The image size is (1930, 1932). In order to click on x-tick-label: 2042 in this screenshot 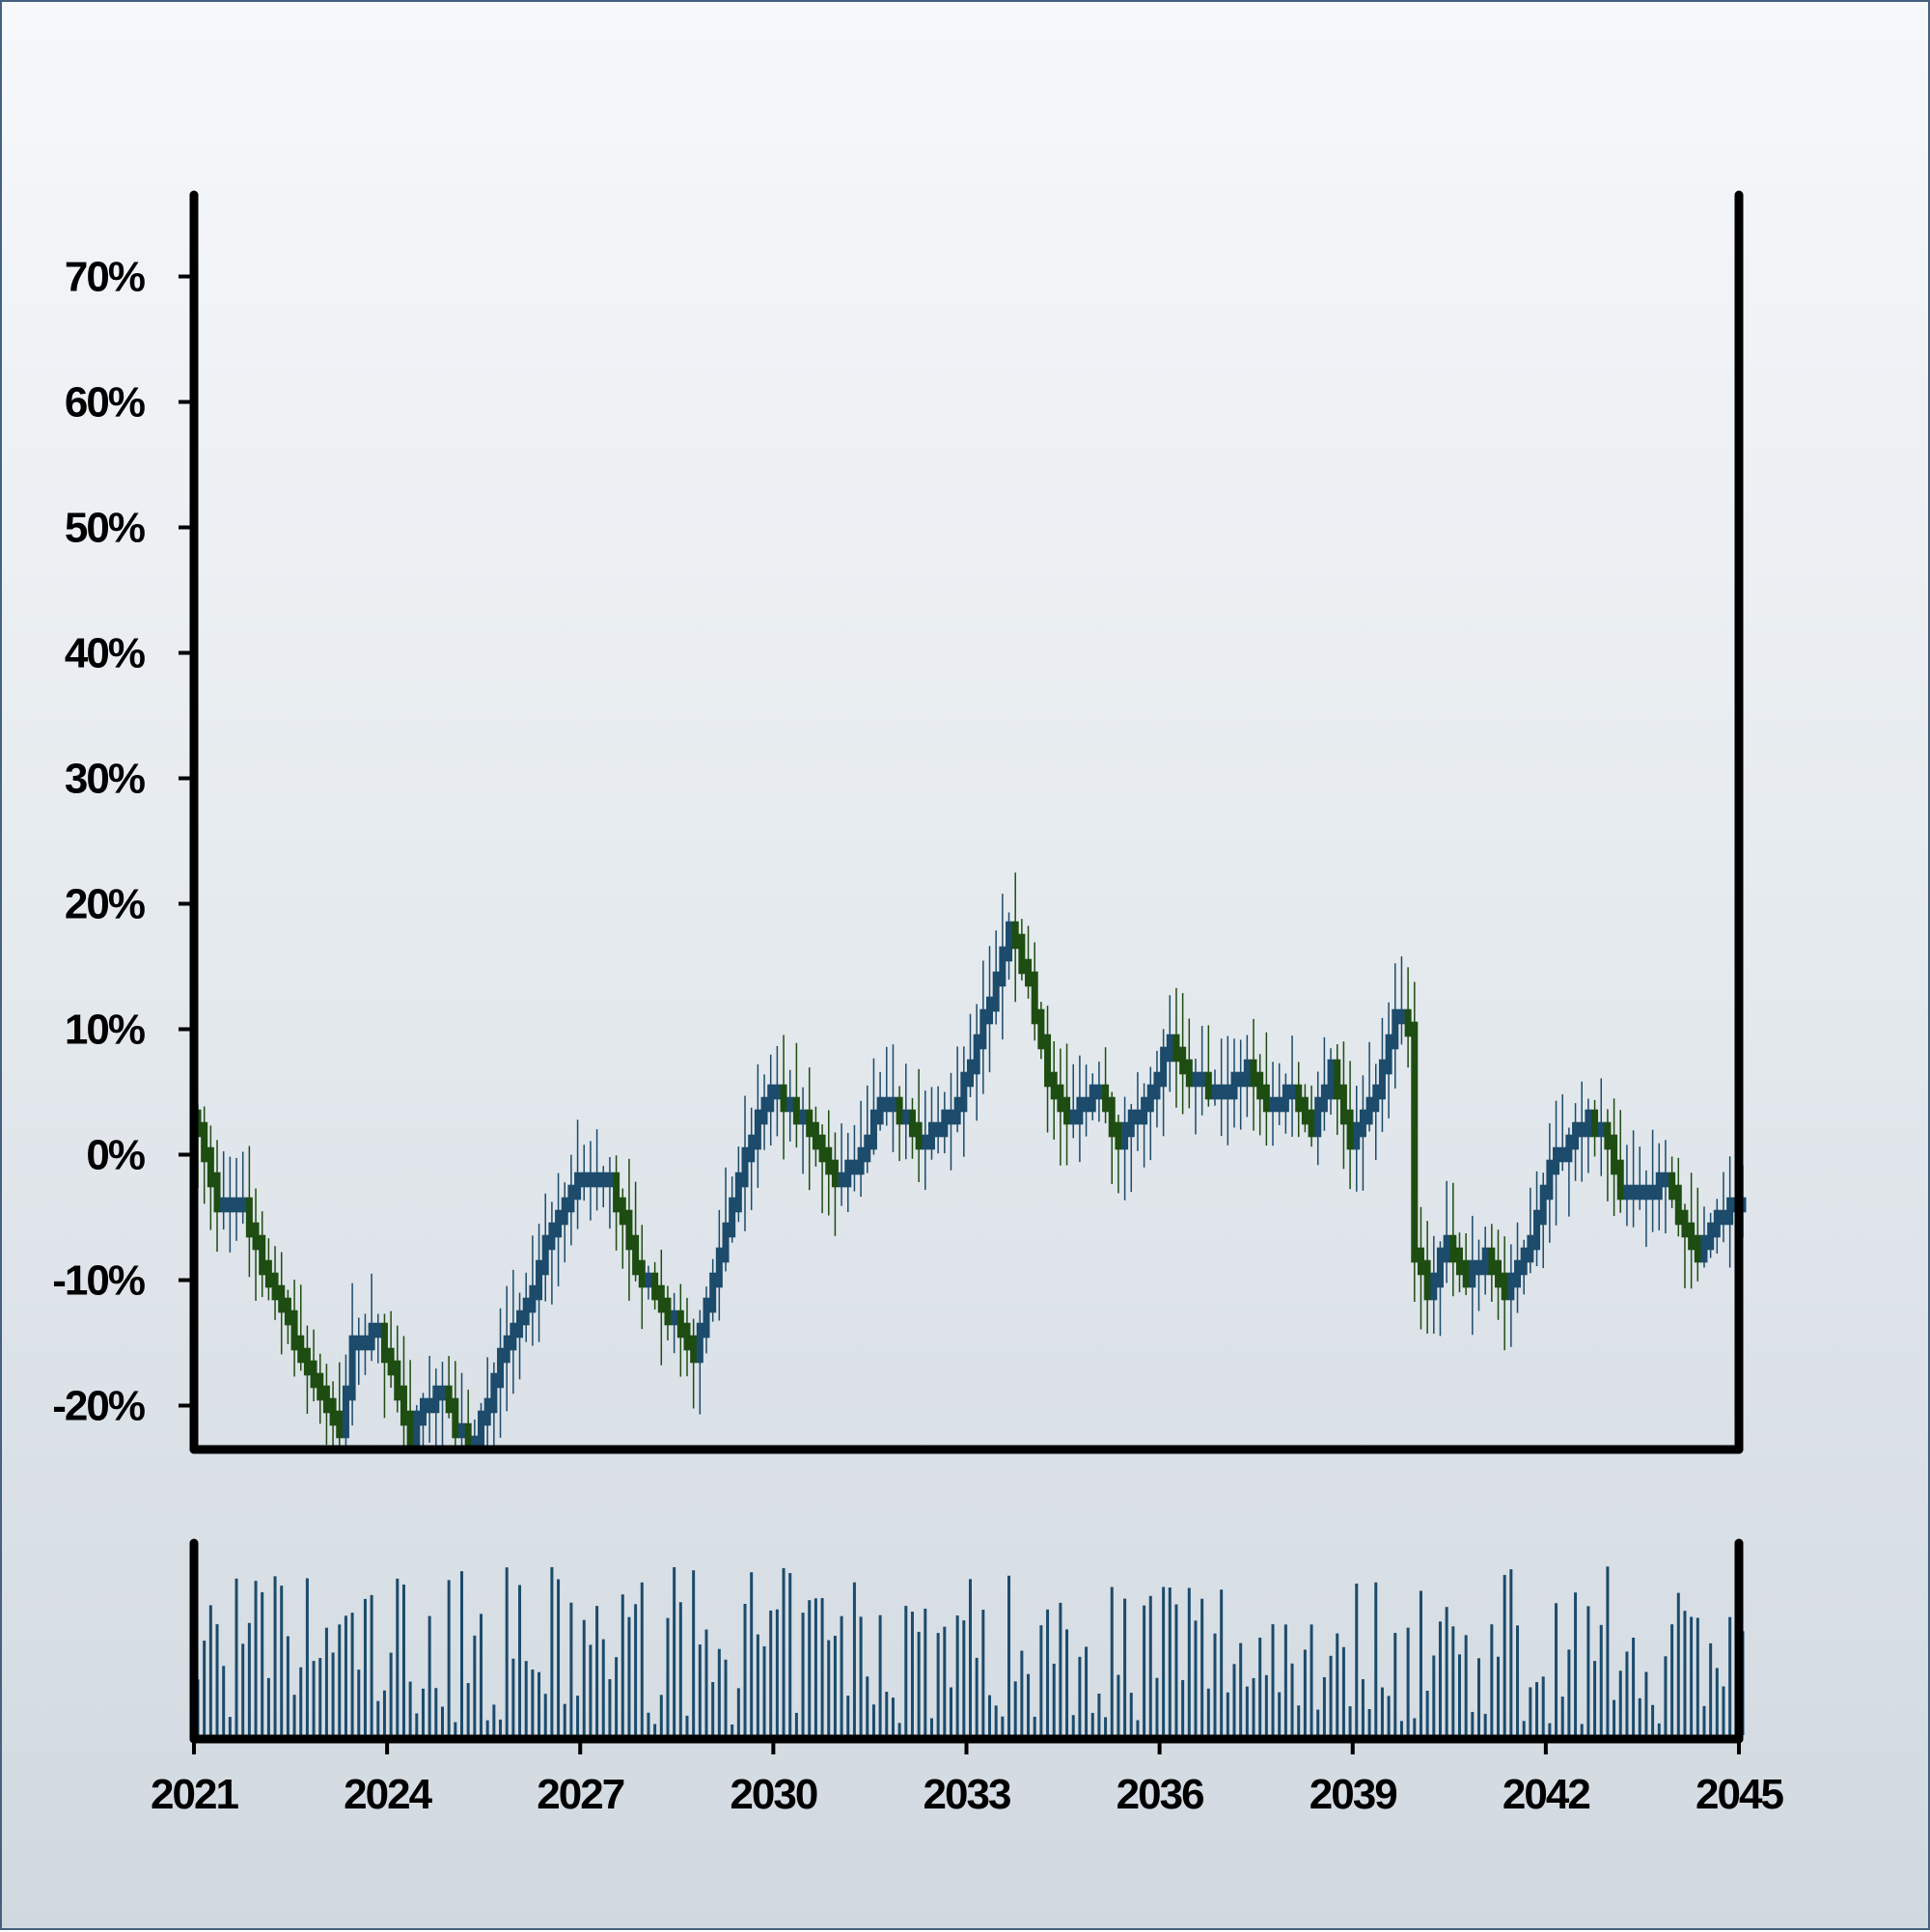, I will do `click(1546, 1794)`.